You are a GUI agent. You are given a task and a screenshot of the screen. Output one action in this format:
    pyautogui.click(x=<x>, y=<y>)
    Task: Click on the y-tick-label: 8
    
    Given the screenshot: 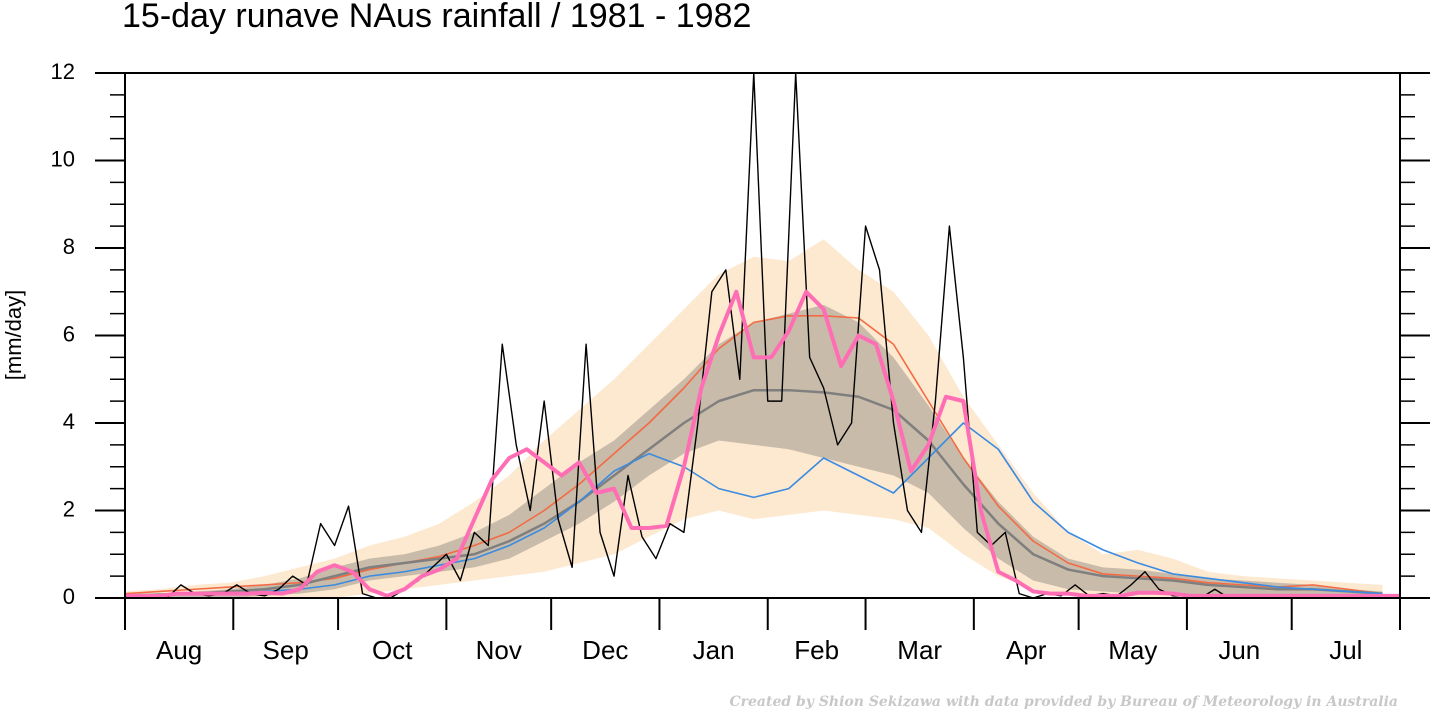 What is the action you would take?
    pyautogui.click(x=69, y=246)
    